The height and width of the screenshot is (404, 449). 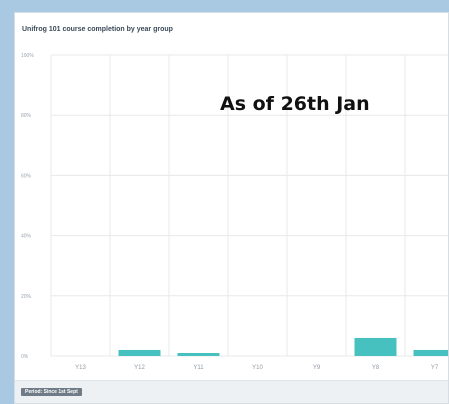 I want to click on y-tick-label: 60%, so click(x=26, y=176).